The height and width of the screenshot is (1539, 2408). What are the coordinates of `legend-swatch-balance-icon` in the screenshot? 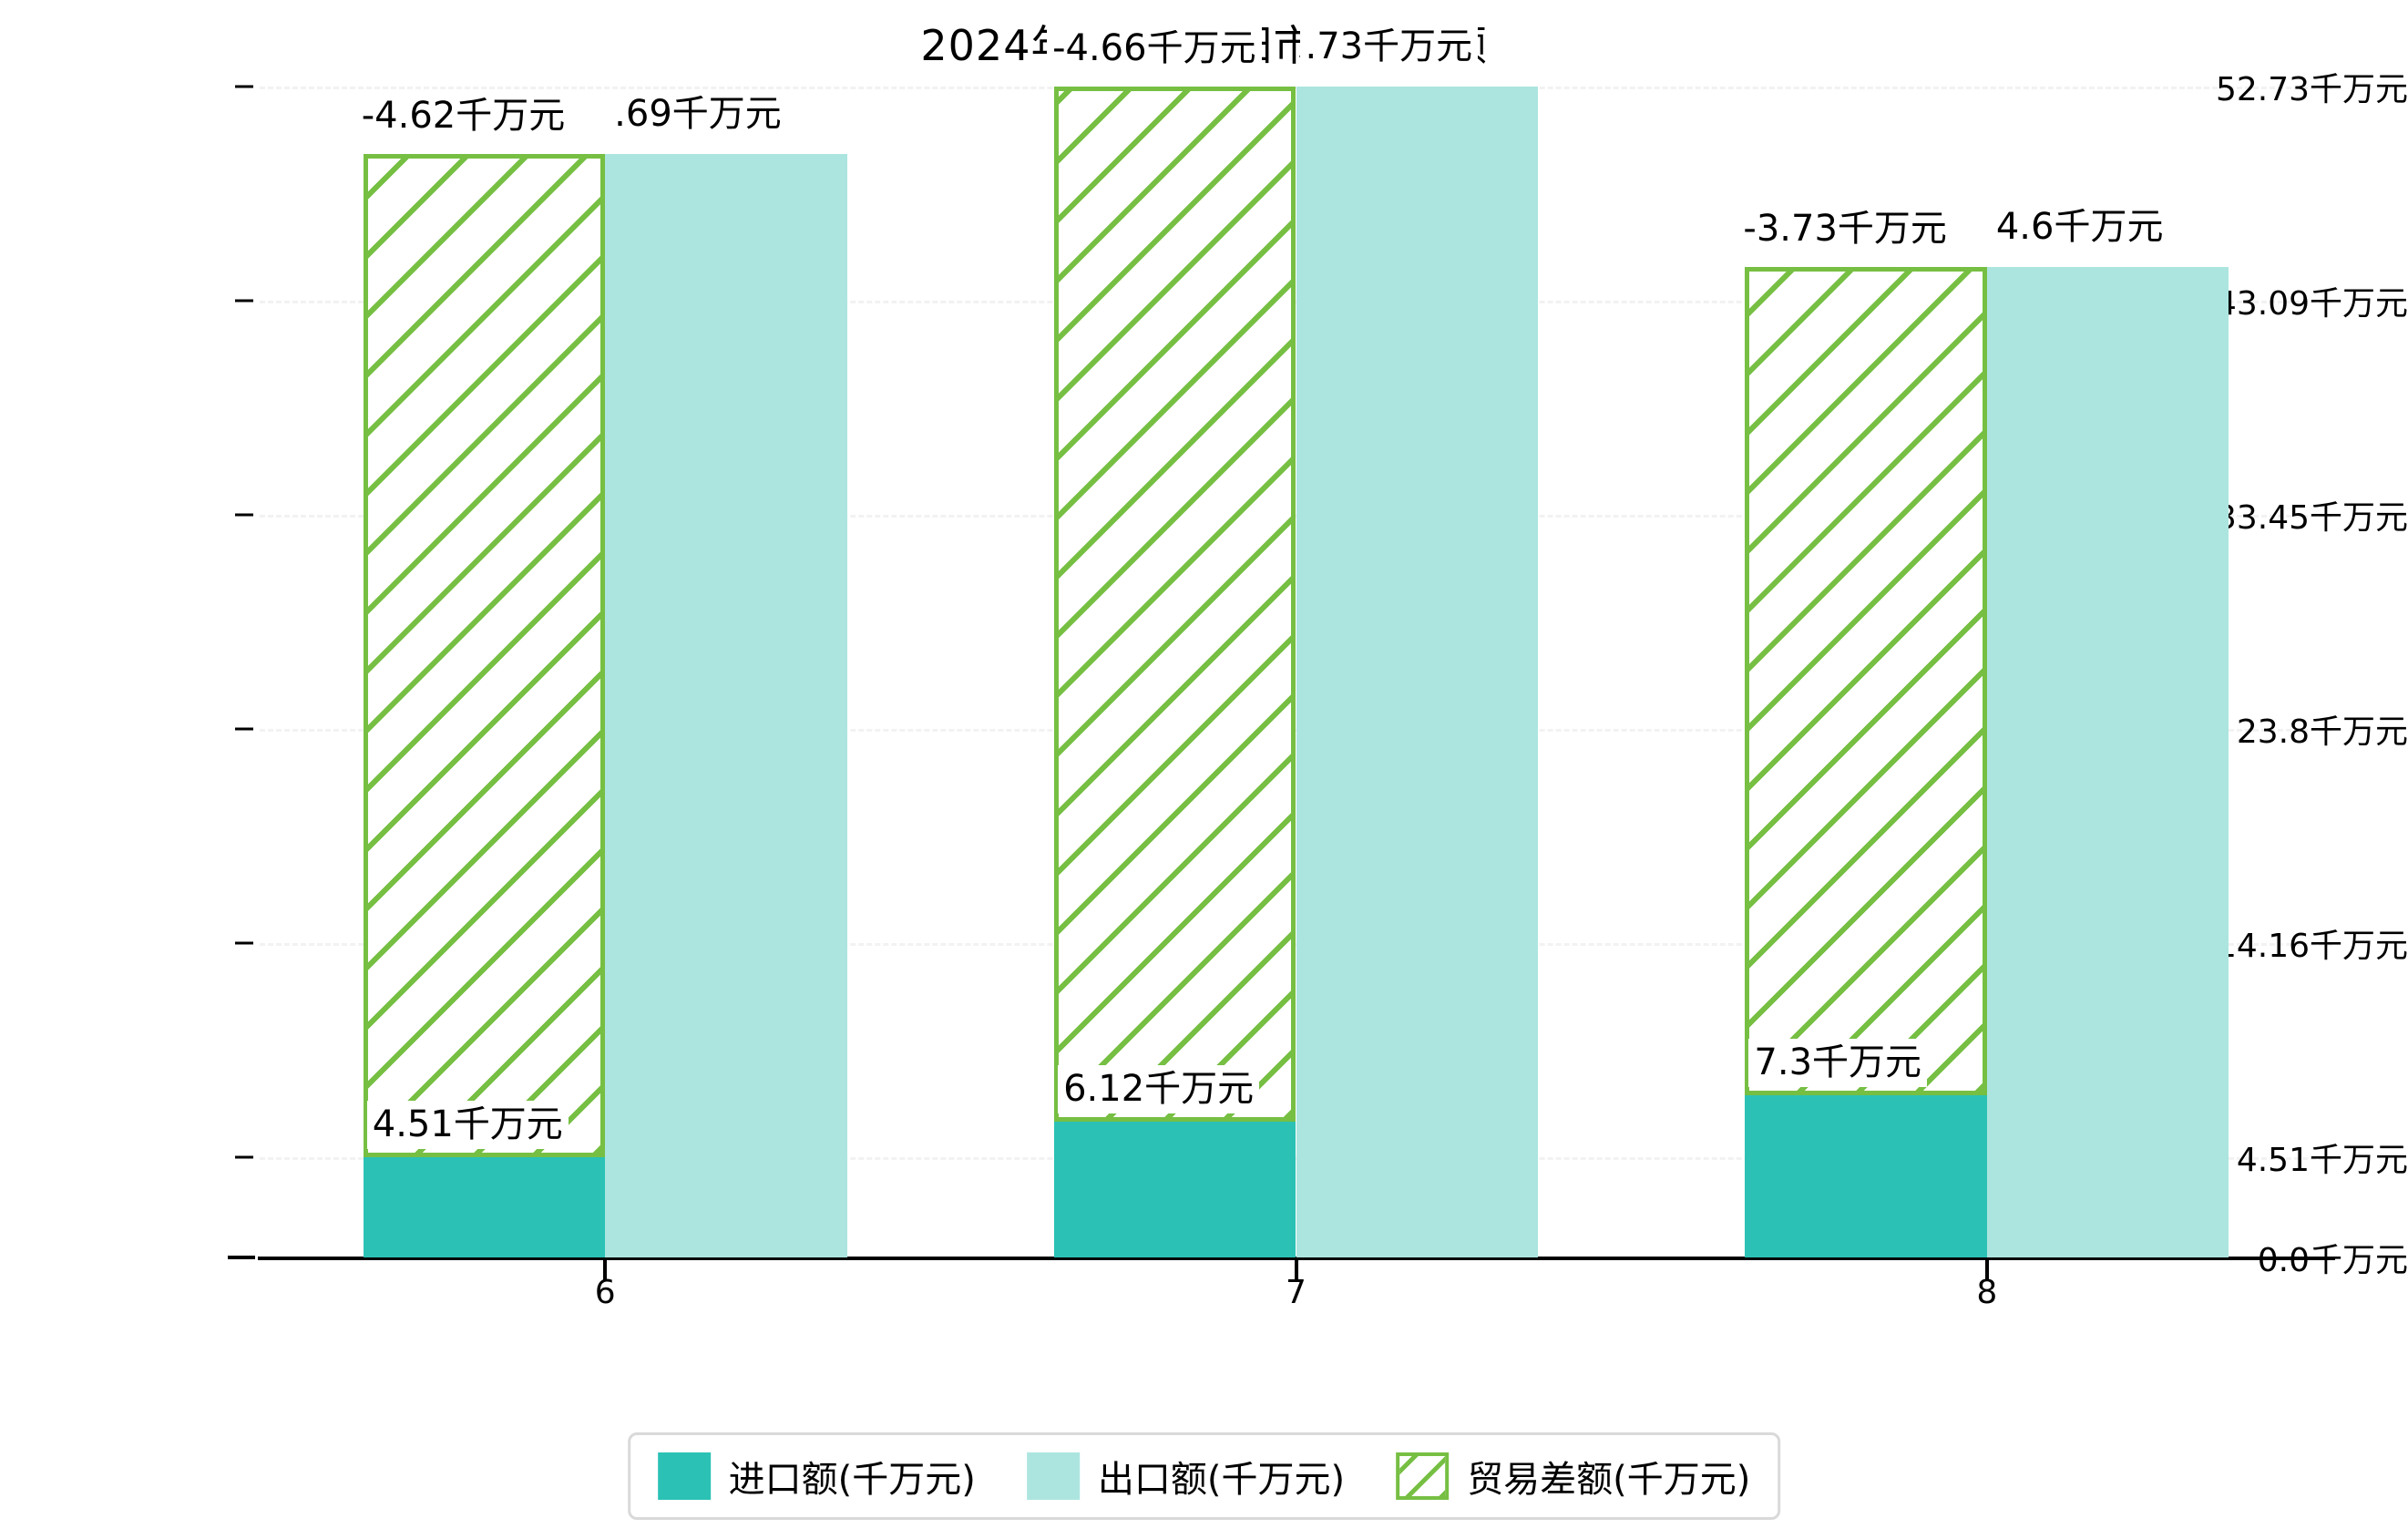 It's located at (1423, 1476).